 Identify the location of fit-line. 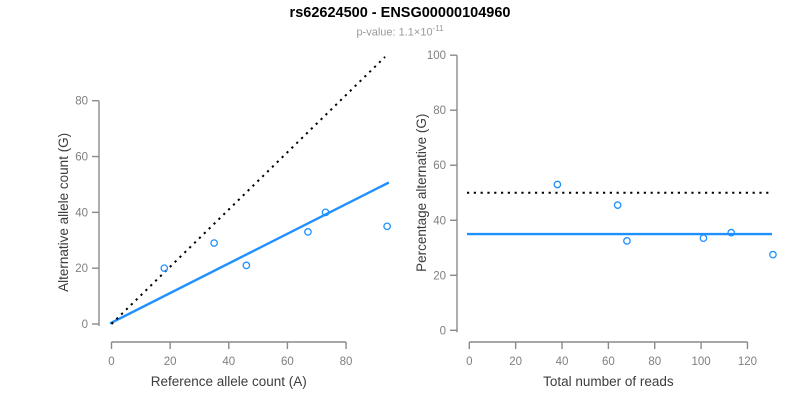
(249, 253).